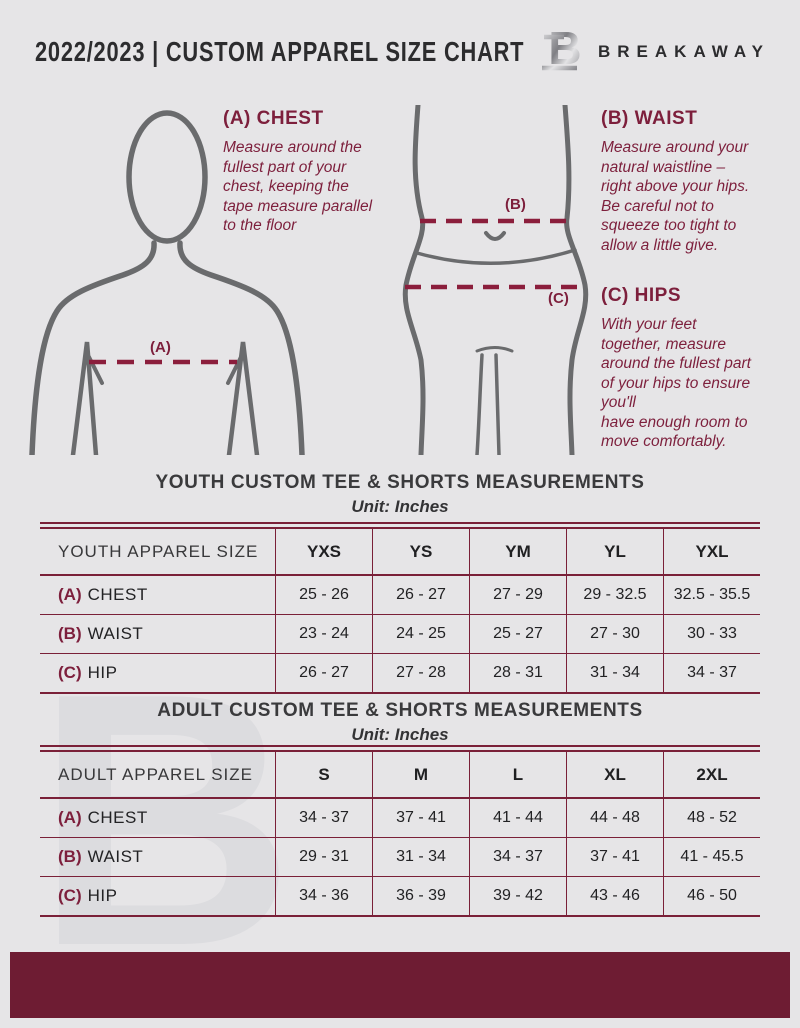  What do you see at coordinates (517, 818) in the screenshot?
I see `size-cell: 41 - 44` at bounding box center [517, 818].